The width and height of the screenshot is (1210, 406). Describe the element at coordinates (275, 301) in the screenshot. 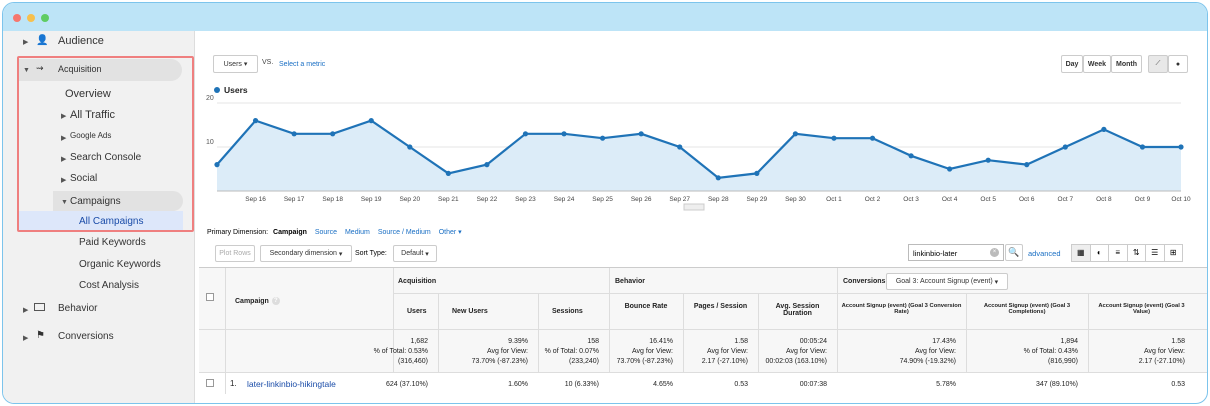

I see `help-icon: ?` at that location.